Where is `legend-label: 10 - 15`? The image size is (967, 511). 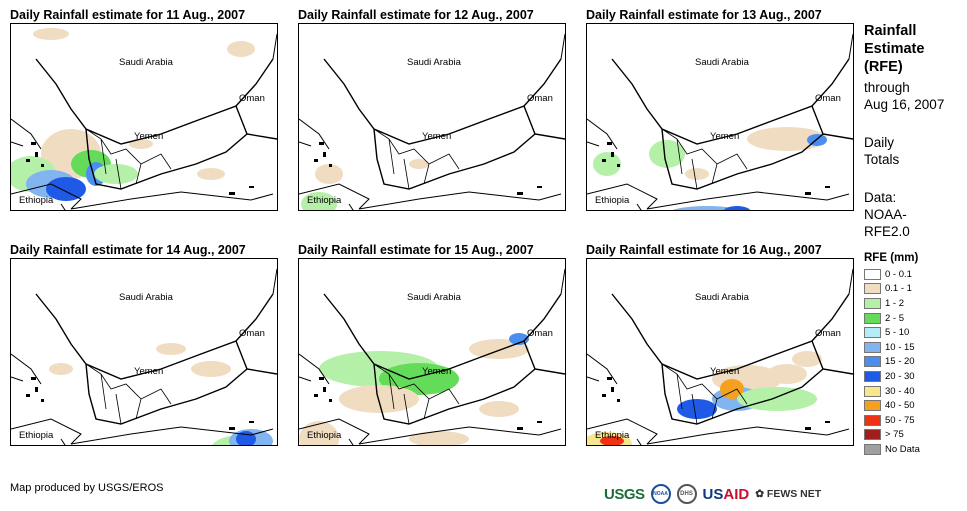
legend-label: 10 - 15 is located at coordinates (900, 347).